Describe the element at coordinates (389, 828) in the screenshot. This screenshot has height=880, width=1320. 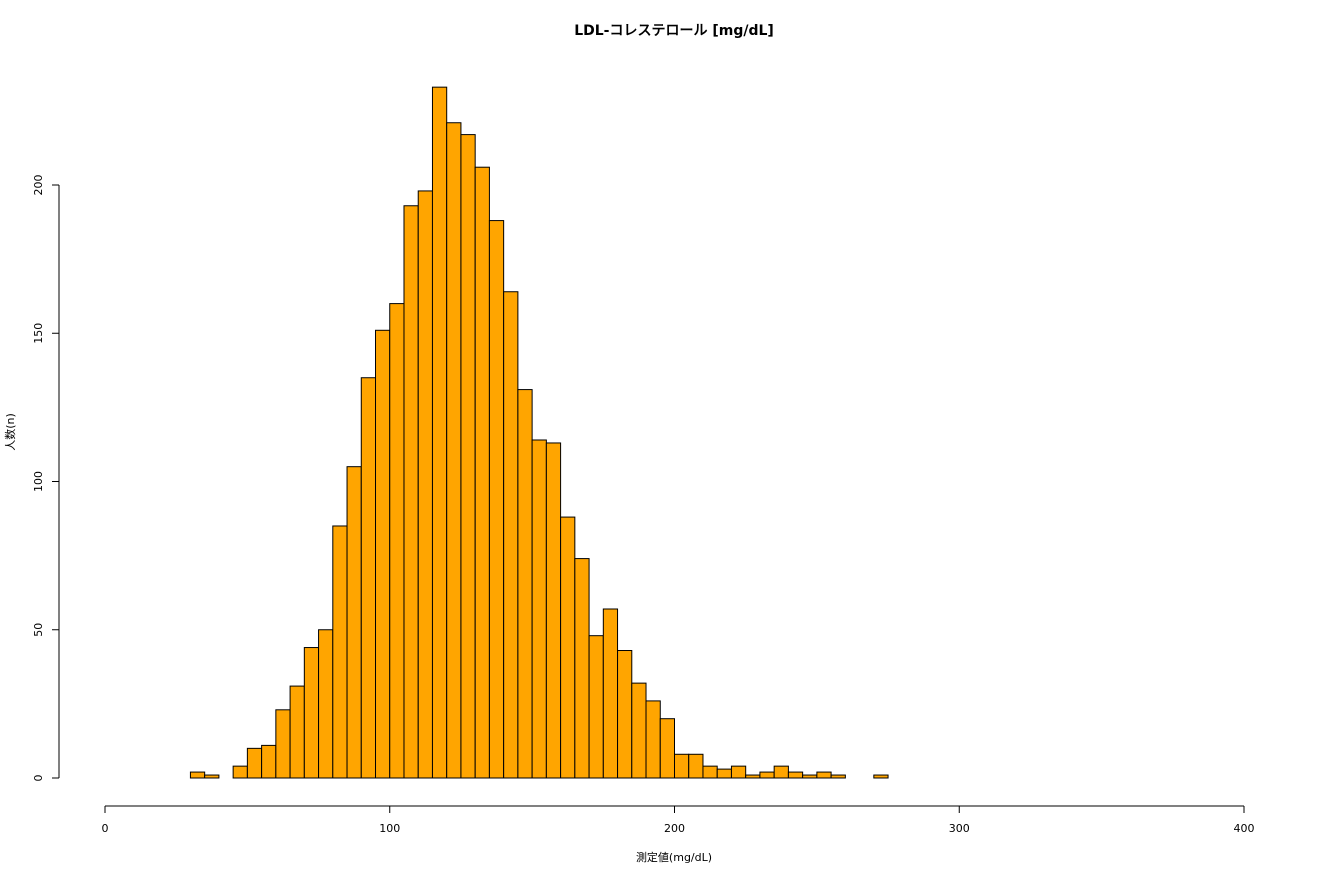
I see `x-tick-label: 100` at that location.